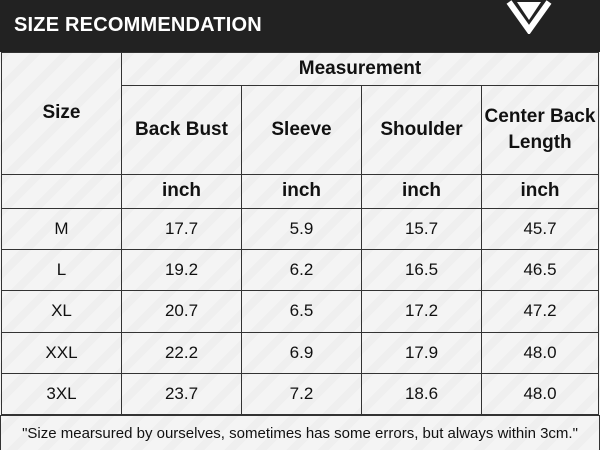 This screenshot has height=451, width=600. What do you see at coordinates (421, 229) in the screenshot?
I see `value-cell: 15.7` at bounding box center [421, 229].